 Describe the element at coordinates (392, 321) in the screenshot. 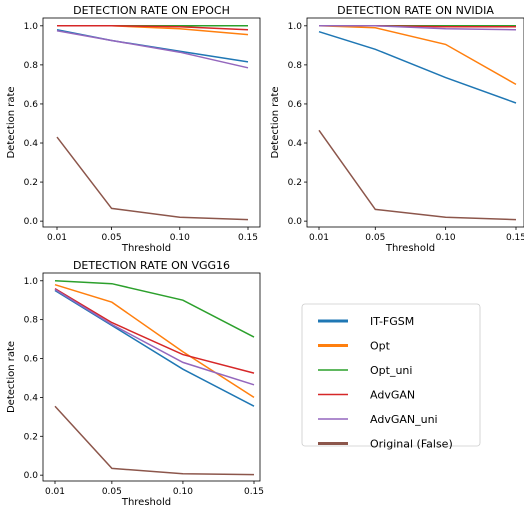

I see `legend-label-it-fgsm: IT-FGSM` at that location.